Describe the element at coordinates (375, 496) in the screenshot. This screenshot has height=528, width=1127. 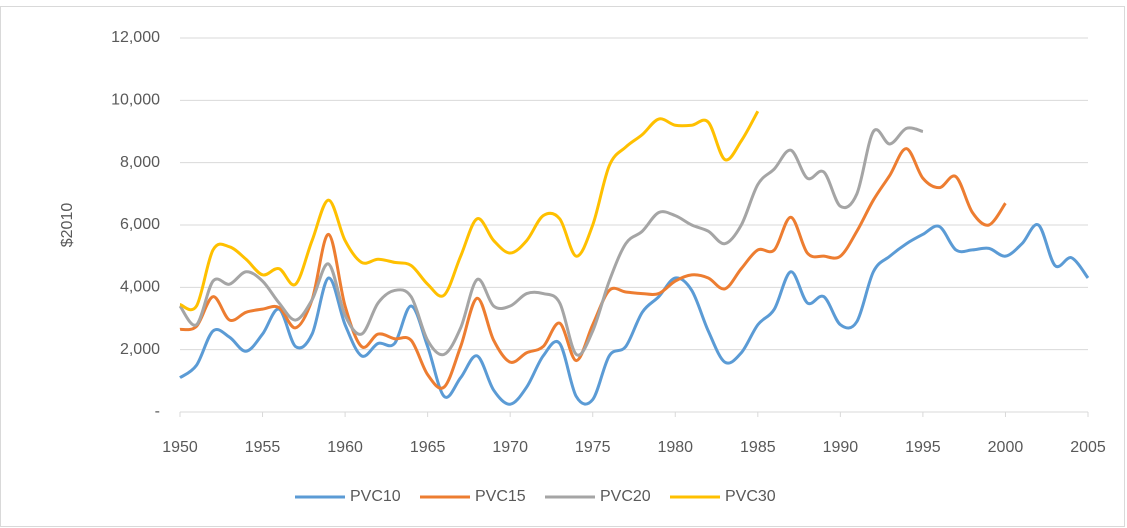
I see `legend-label: PVC10` at that location.